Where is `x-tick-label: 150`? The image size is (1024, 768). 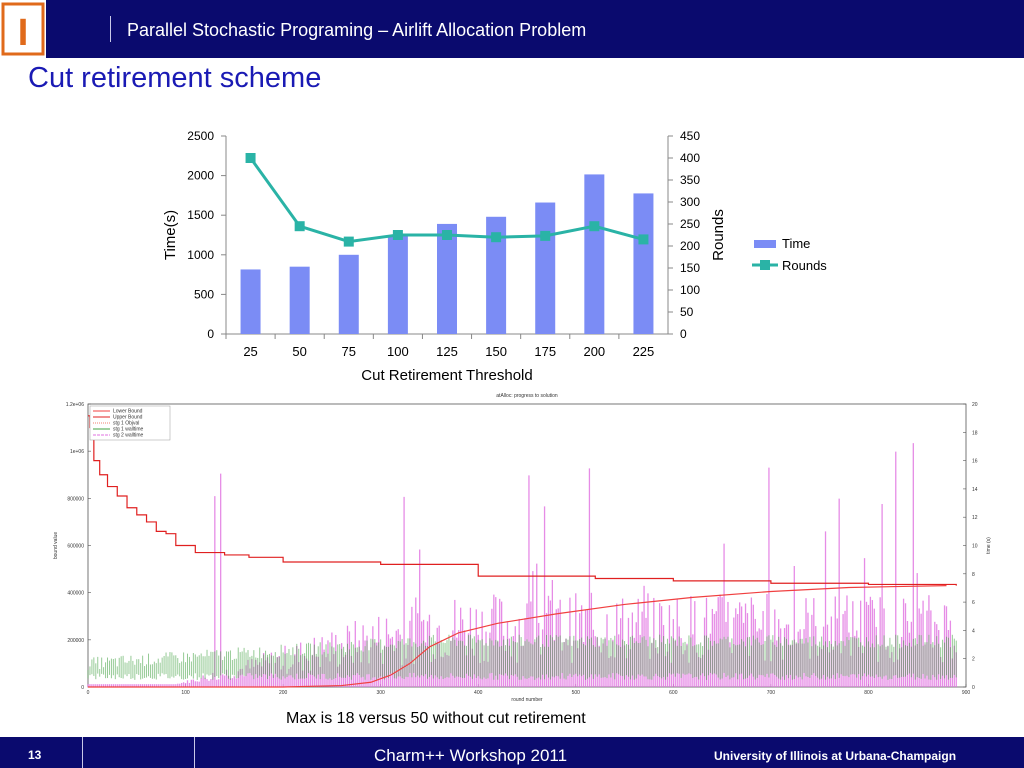
x-tick-label: 150 is located at coordinates (496, 351).